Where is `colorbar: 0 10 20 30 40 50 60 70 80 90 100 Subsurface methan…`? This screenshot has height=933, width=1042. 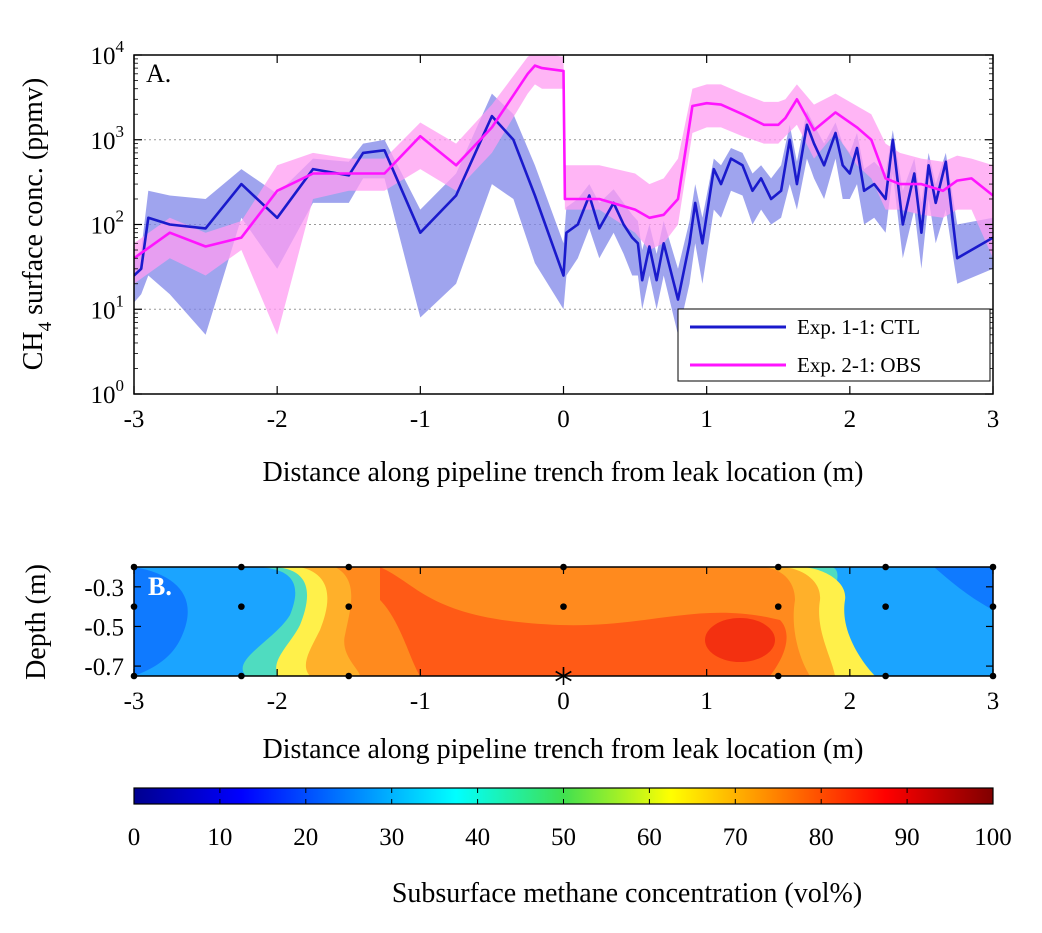
colorbar: 0 10 20 30 40 50 60 70 80 90 100 Subsurface methan… is located at coordinates (570, 848).